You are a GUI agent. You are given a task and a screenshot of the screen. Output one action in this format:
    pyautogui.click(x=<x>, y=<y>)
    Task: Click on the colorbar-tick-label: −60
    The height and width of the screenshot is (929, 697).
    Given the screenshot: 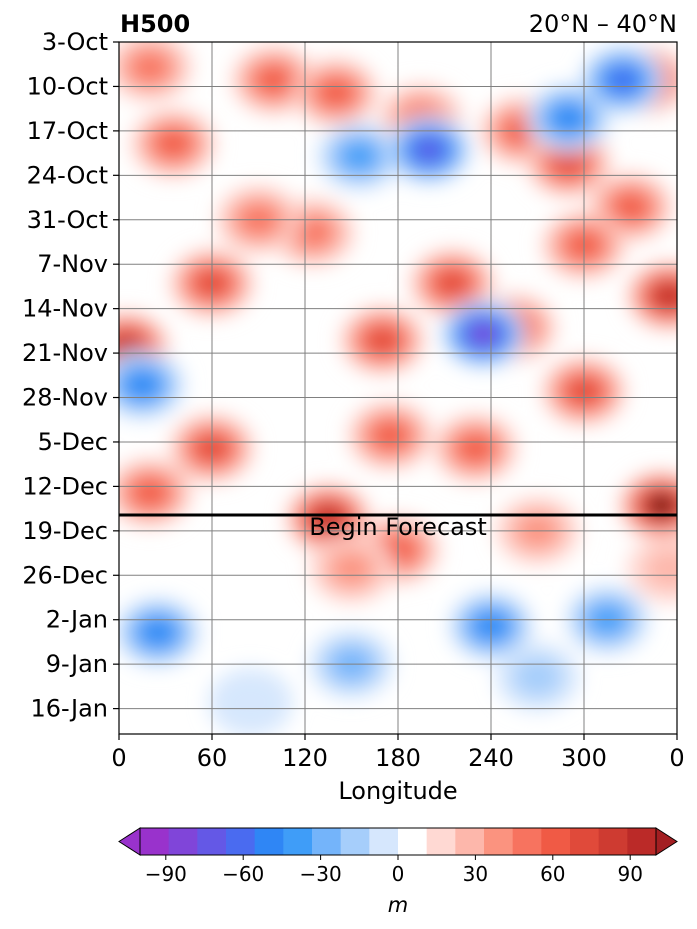 What is the action you would take?
    pyautogui.click(x=243, y=874)
    